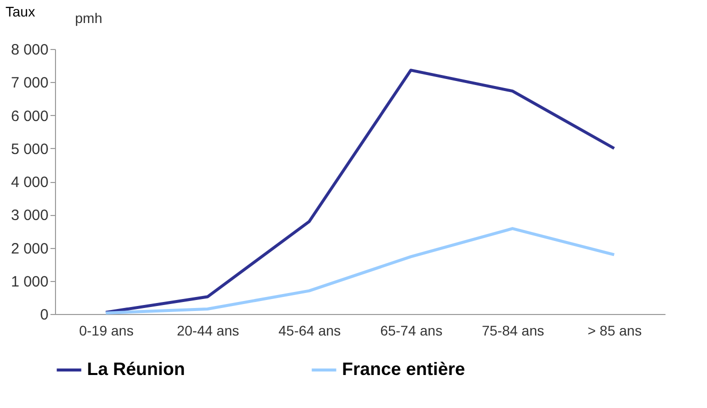 The image size is (707, 408). What do you see at coordinates (44, 315) in the screenshot?
I see `y-tick-label: 0` at bounding box center [44, 315].